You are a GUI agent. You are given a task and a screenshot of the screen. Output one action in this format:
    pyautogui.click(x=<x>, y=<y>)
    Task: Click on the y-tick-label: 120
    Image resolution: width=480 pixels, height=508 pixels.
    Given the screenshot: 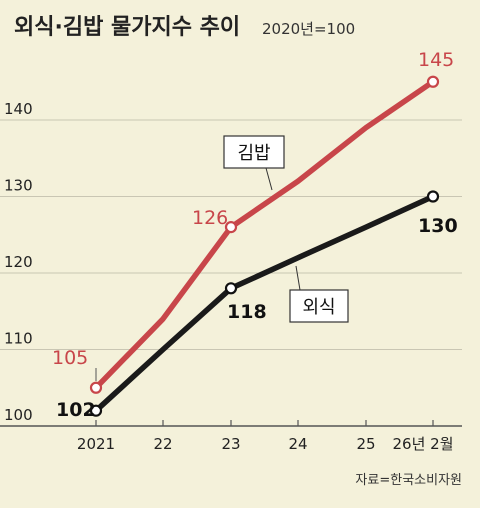 What is the action you would take?
    pyautogui.click(x=18, y=262)
    